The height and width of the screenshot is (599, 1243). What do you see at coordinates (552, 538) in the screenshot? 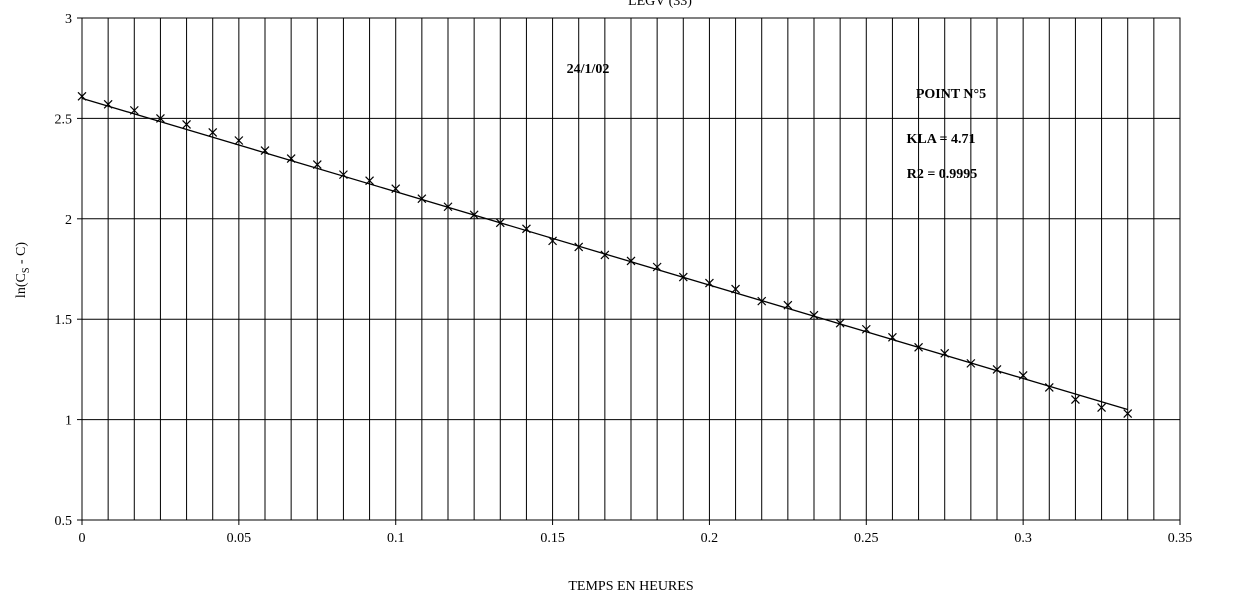
I see `x-tick-label: 0.15` at bounding box center [552, 538].